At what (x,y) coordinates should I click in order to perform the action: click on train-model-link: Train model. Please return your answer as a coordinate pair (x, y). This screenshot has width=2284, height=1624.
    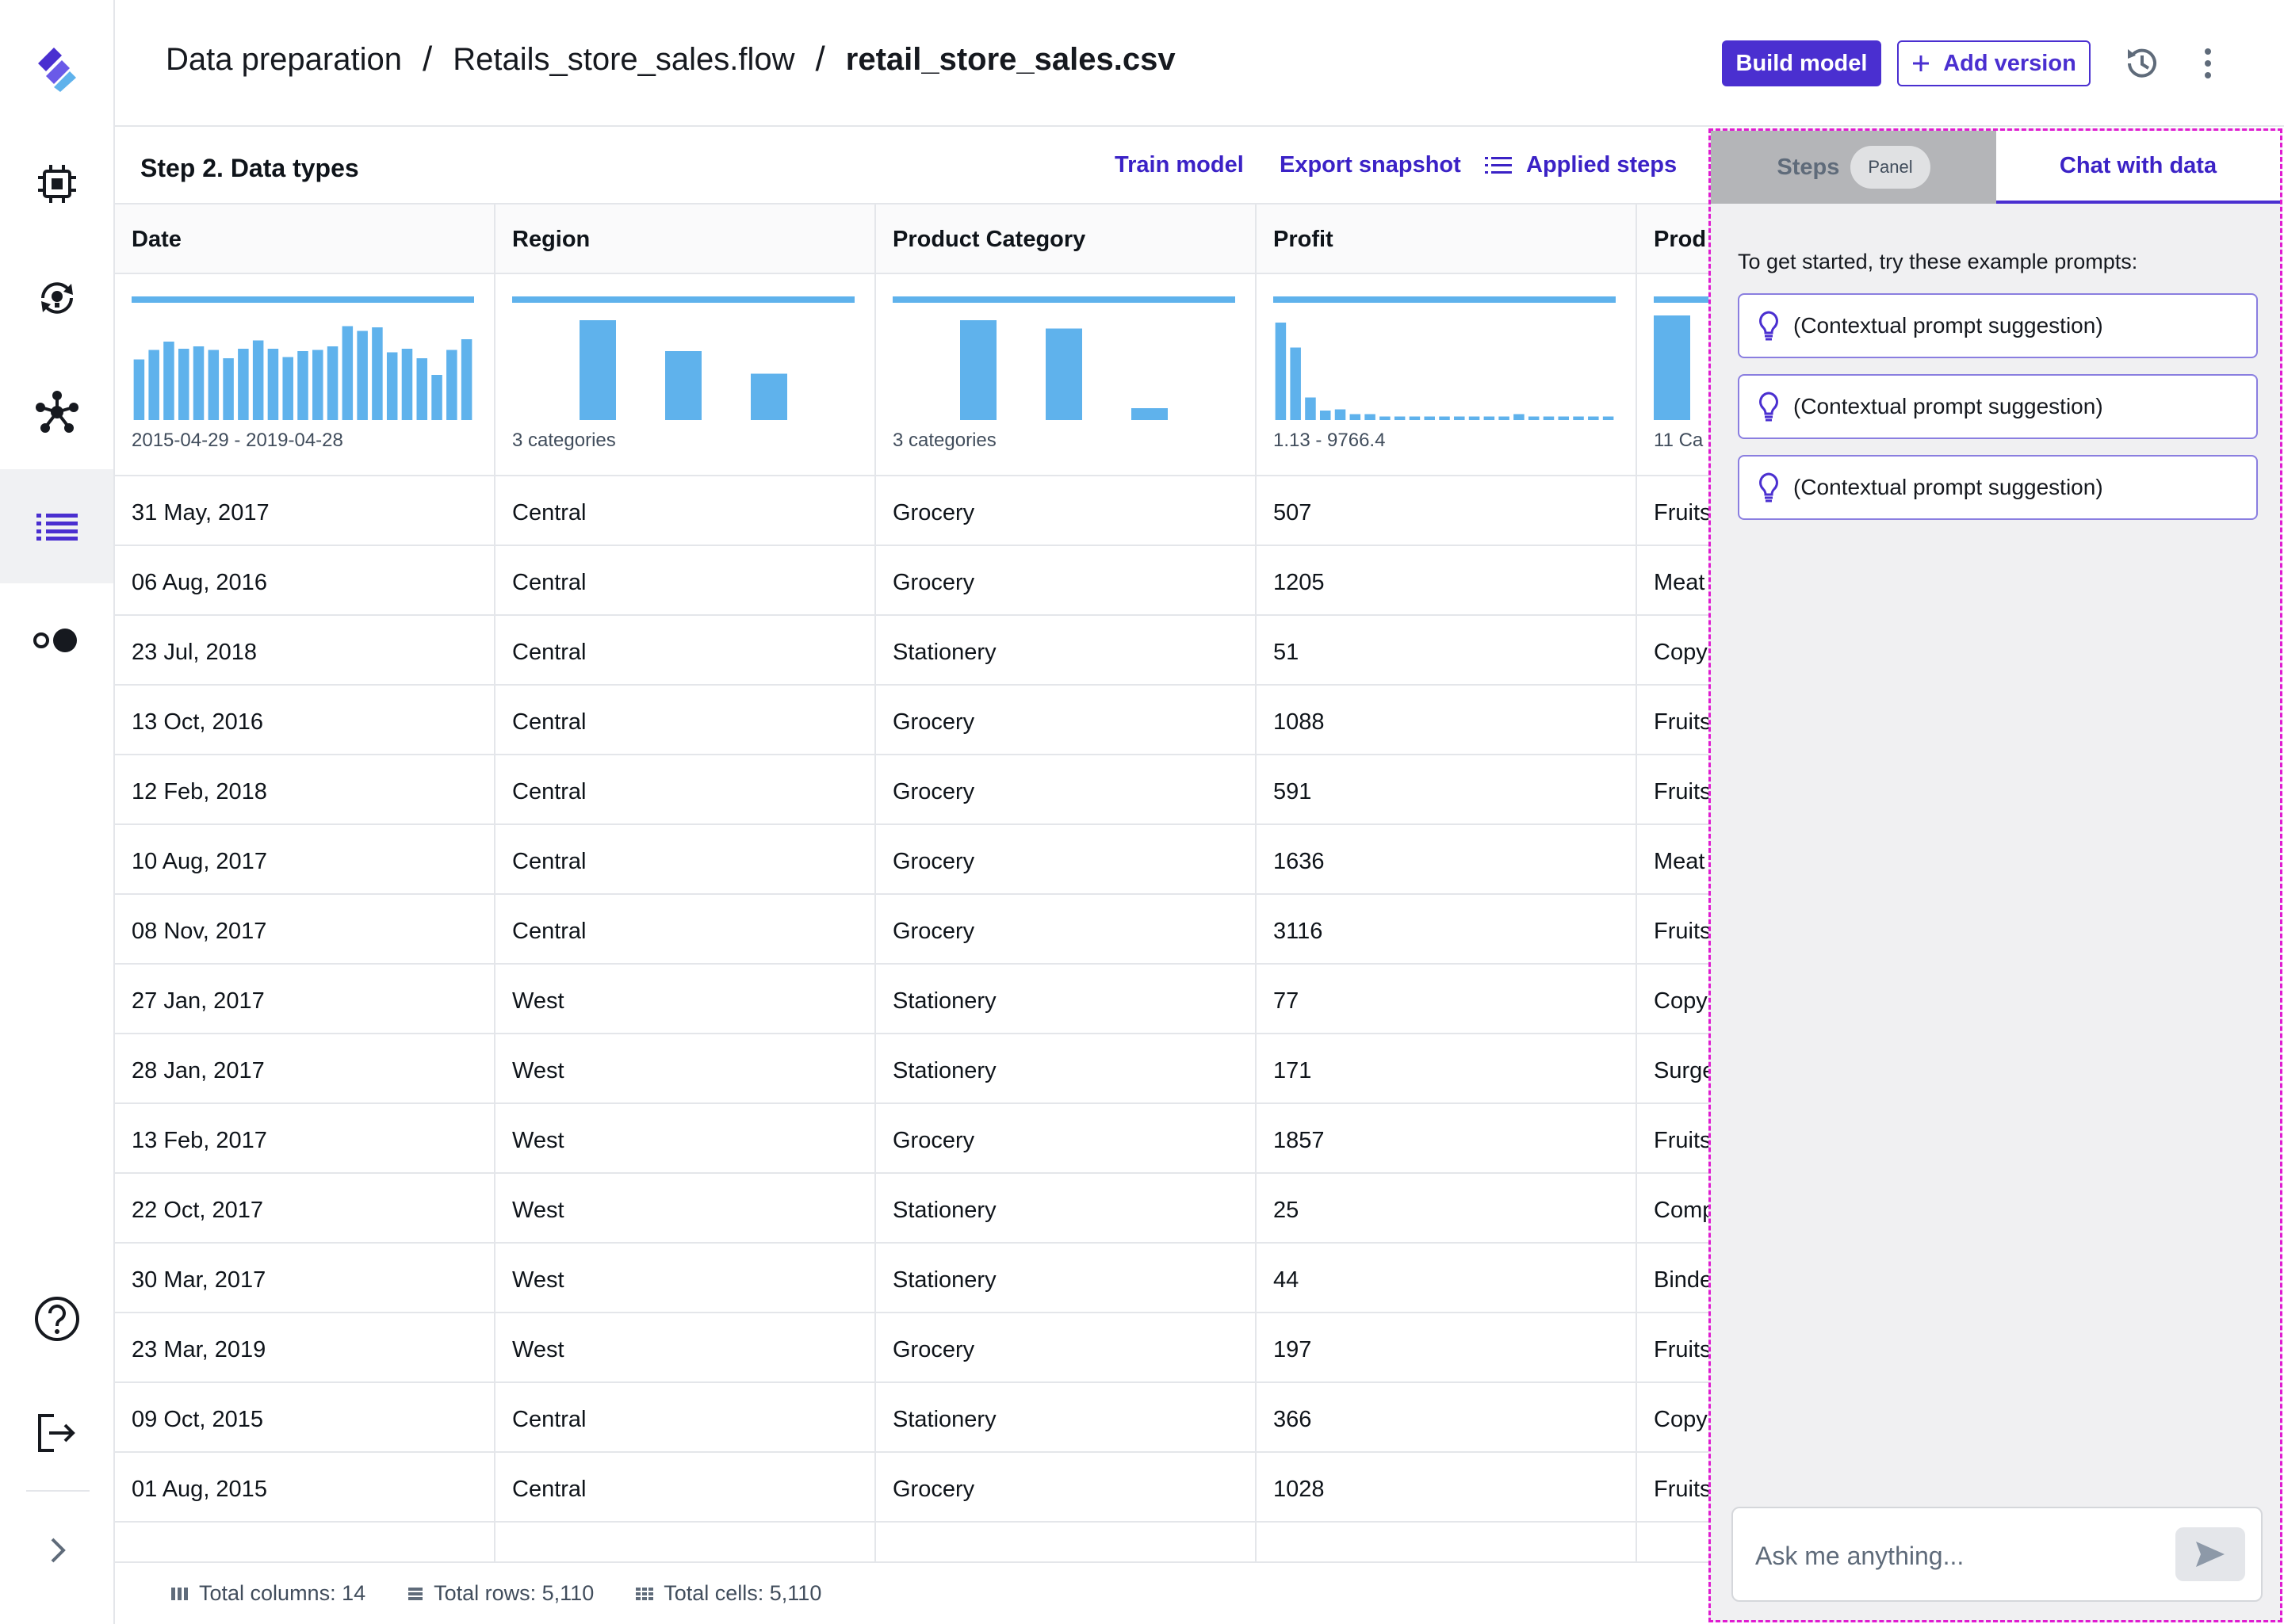
    Looking at the image, I should click on (1179, 165).